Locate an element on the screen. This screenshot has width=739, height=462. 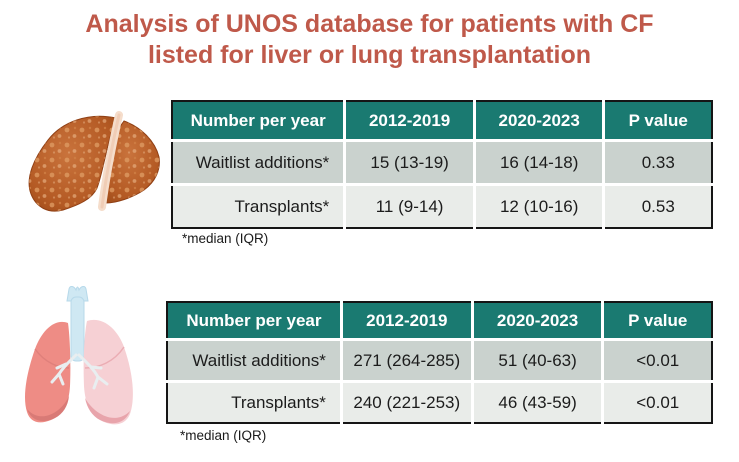
cell-value: 0.33 is located at coordinates (657, 162).